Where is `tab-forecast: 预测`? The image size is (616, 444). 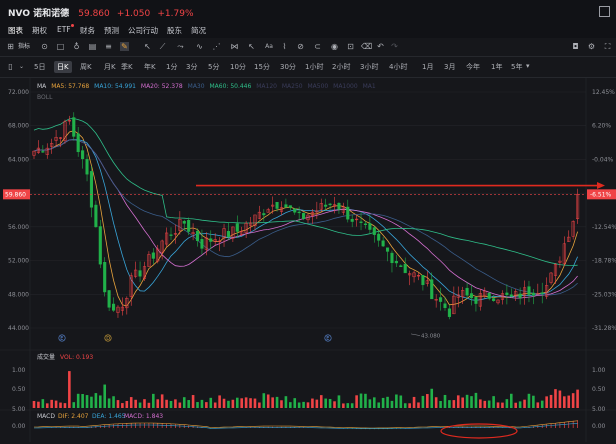
tab-forecast: 预测 is located at coordinates (111, 30).